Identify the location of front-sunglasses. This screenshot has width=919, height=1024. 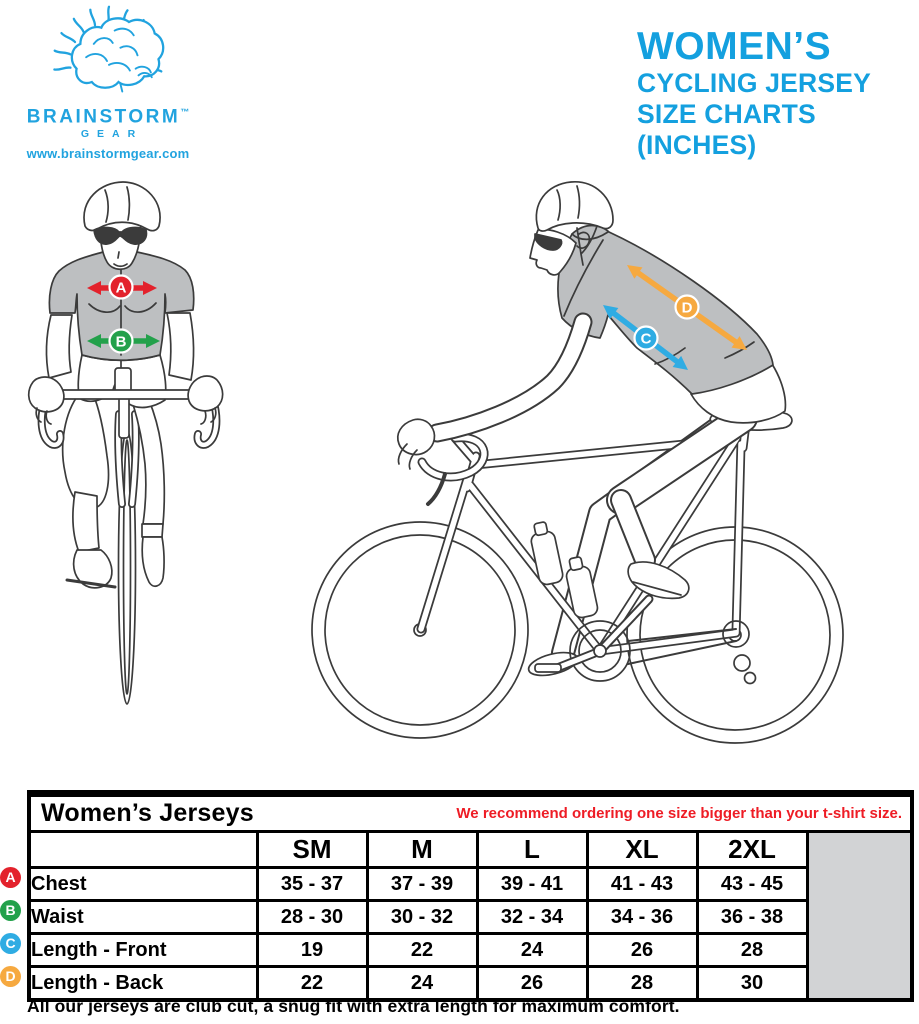
(120, 235).